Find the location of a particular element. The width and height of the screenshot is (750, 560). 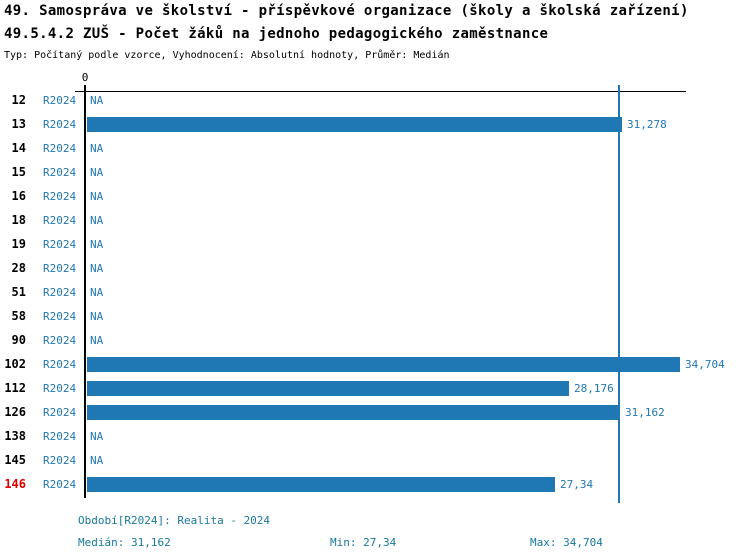

row-category-label: 16 is located at coordinates (18, 196).